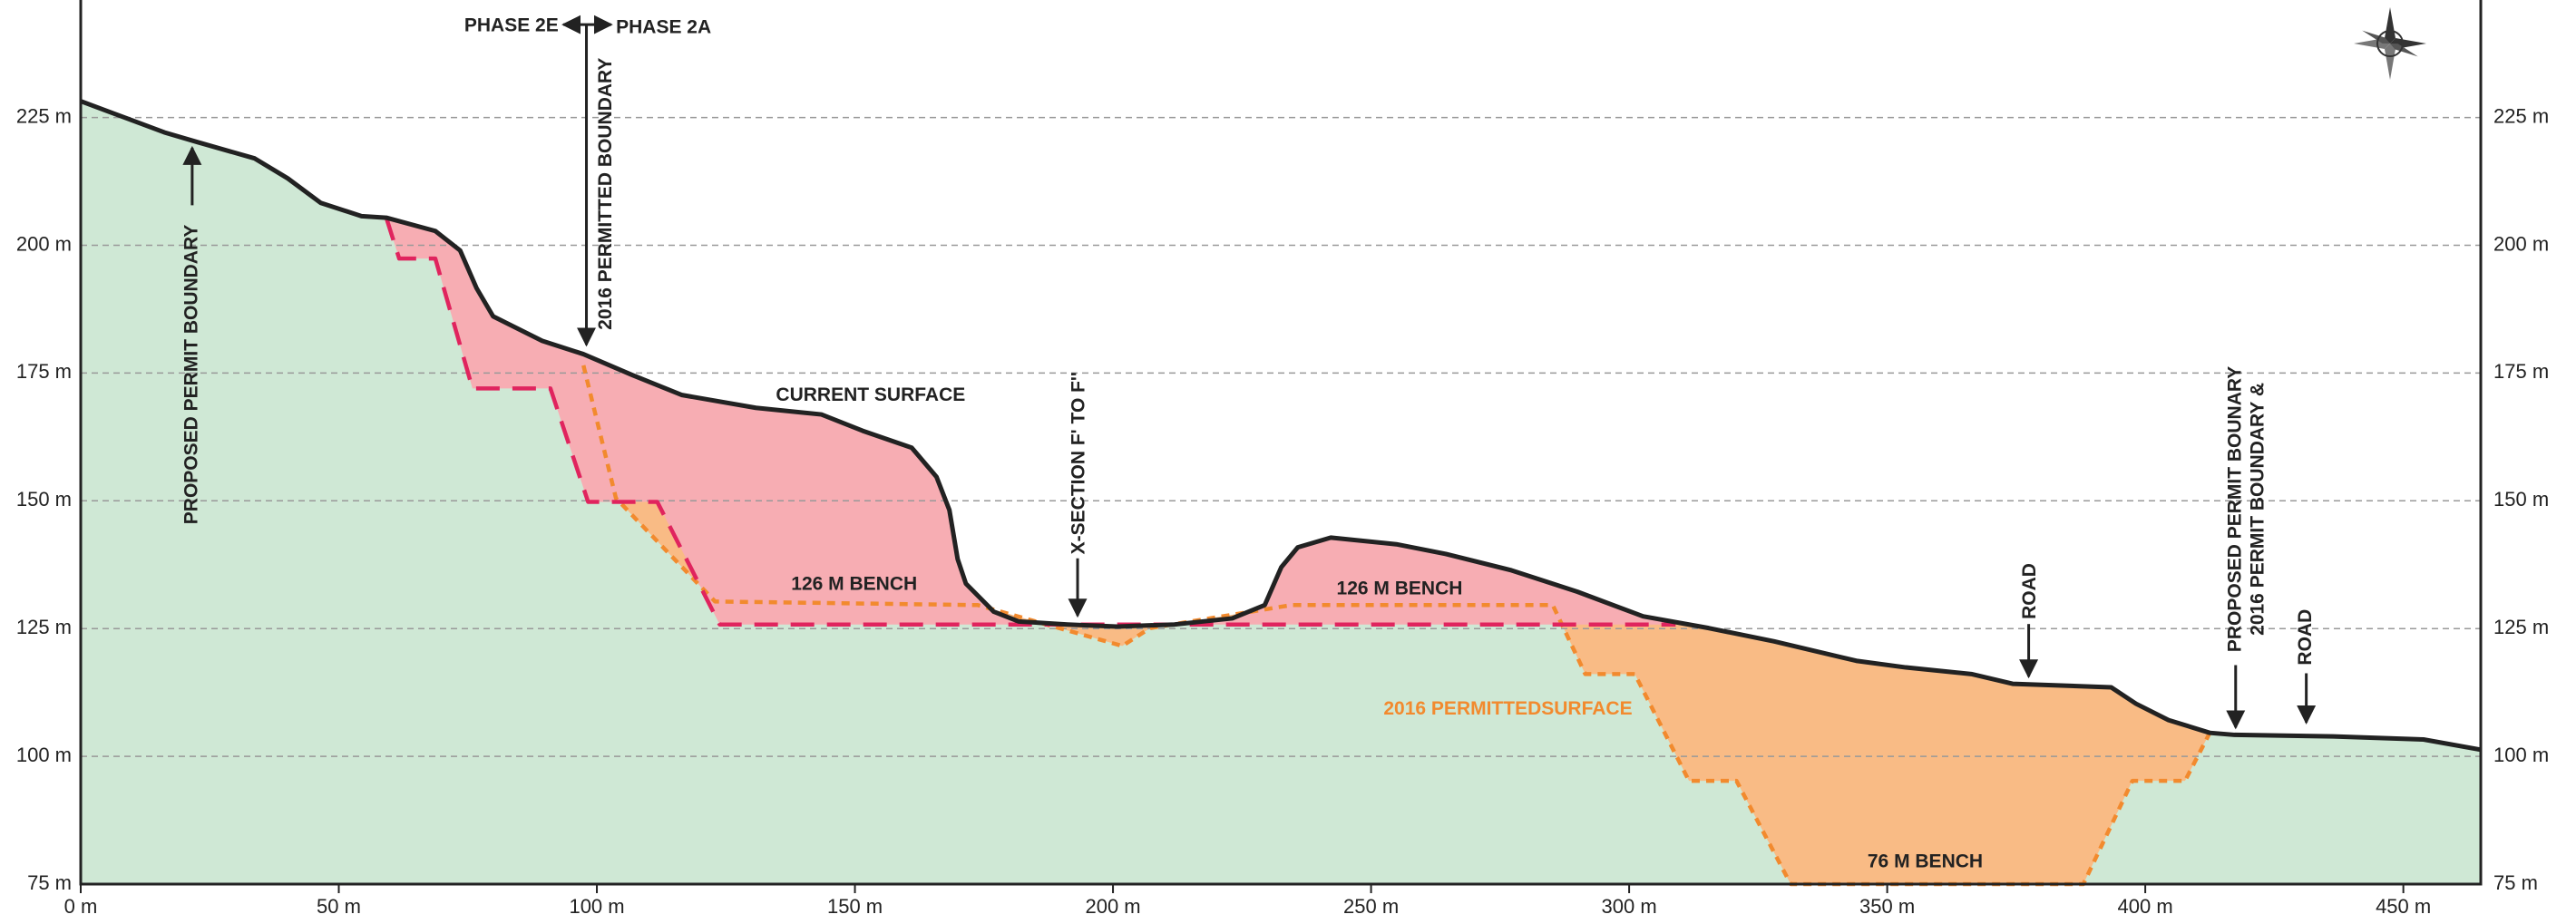 The width and height of the screenshot is (2576, 924). Describe the element at coordinates (2521, 116) in the screenshot. I see `y-tick-label-right: 225 m` at that location.